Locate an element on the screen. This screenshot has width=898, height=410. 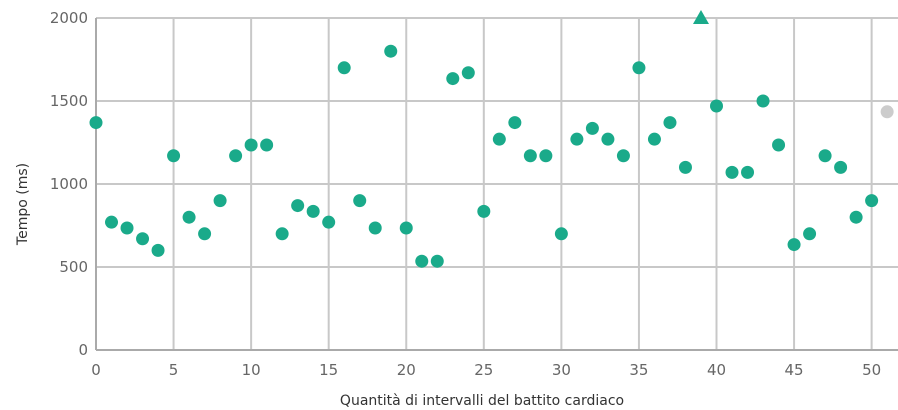
x-tick-label: 25 is located at coordinates (483, 370).